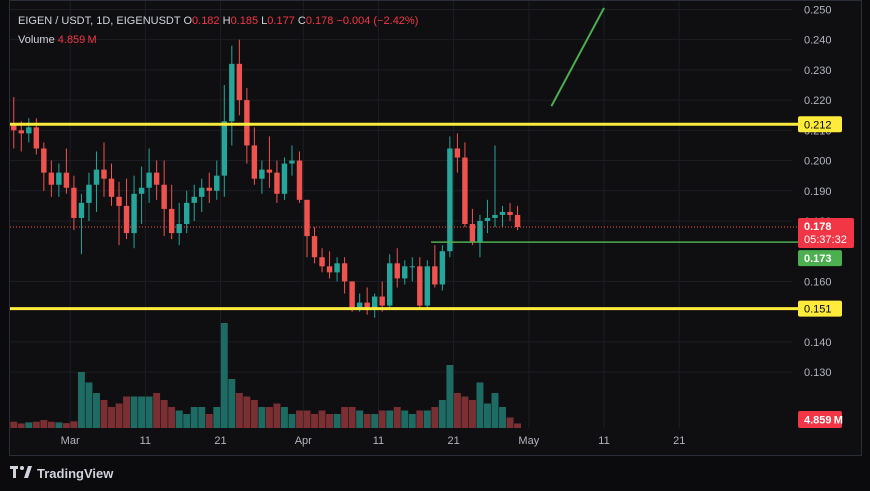 The image size is (870, 491). Describe the element at coordinates (21, 473) in the screenshot. I see `tradingview-logo-icon` at that location.